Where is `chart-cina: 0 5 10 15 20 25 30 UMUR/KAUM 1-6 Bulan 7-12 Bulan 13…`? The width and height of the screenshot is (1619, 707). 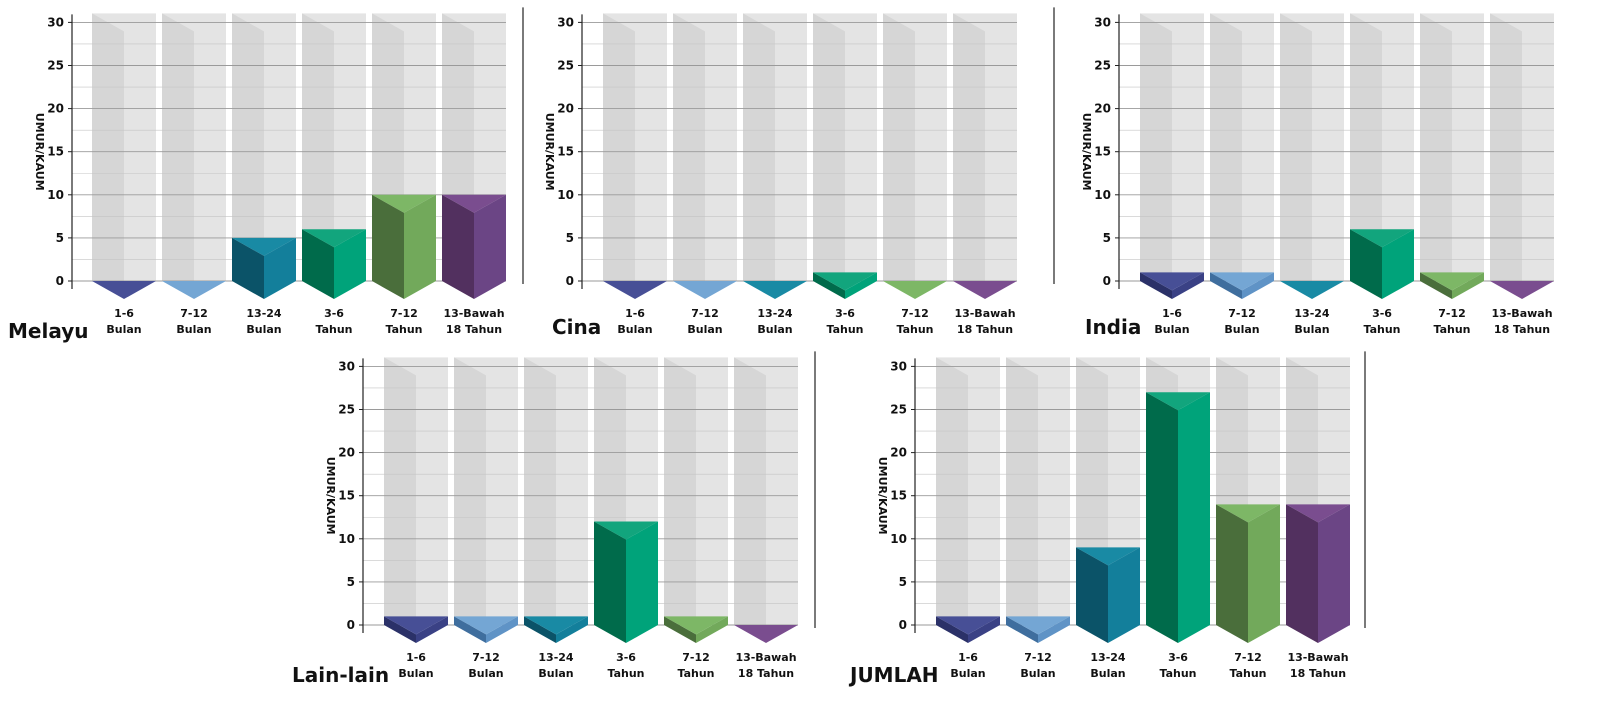
chart-cina: 0 5 10 15 20 25 30 UMUR/KAUM 1-6 Bulan 7-12 Bulan 13… is located at coordinates (799, 173).